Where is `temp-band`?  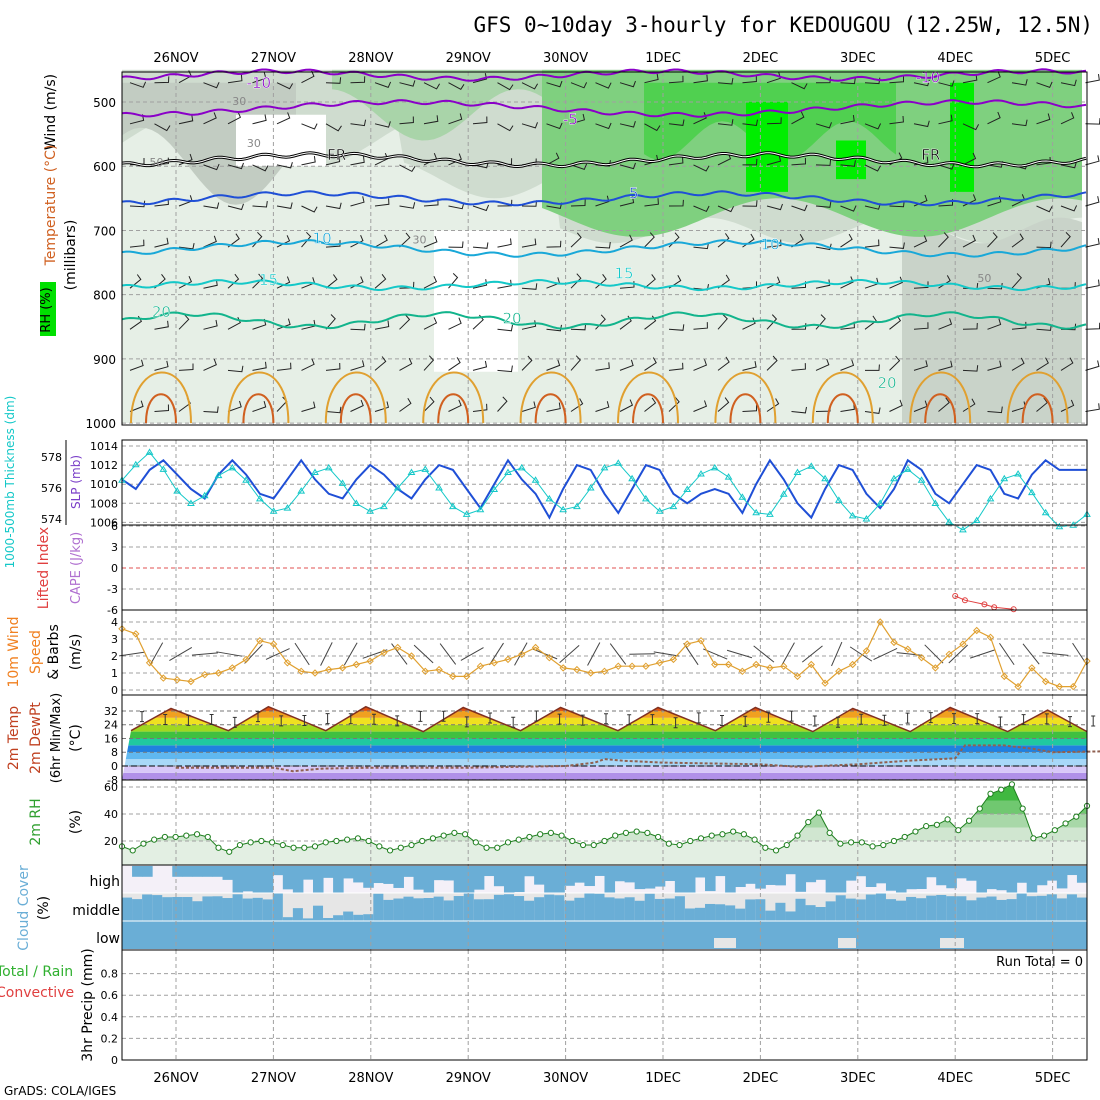
temp-band is located at coordinates (604, 749).